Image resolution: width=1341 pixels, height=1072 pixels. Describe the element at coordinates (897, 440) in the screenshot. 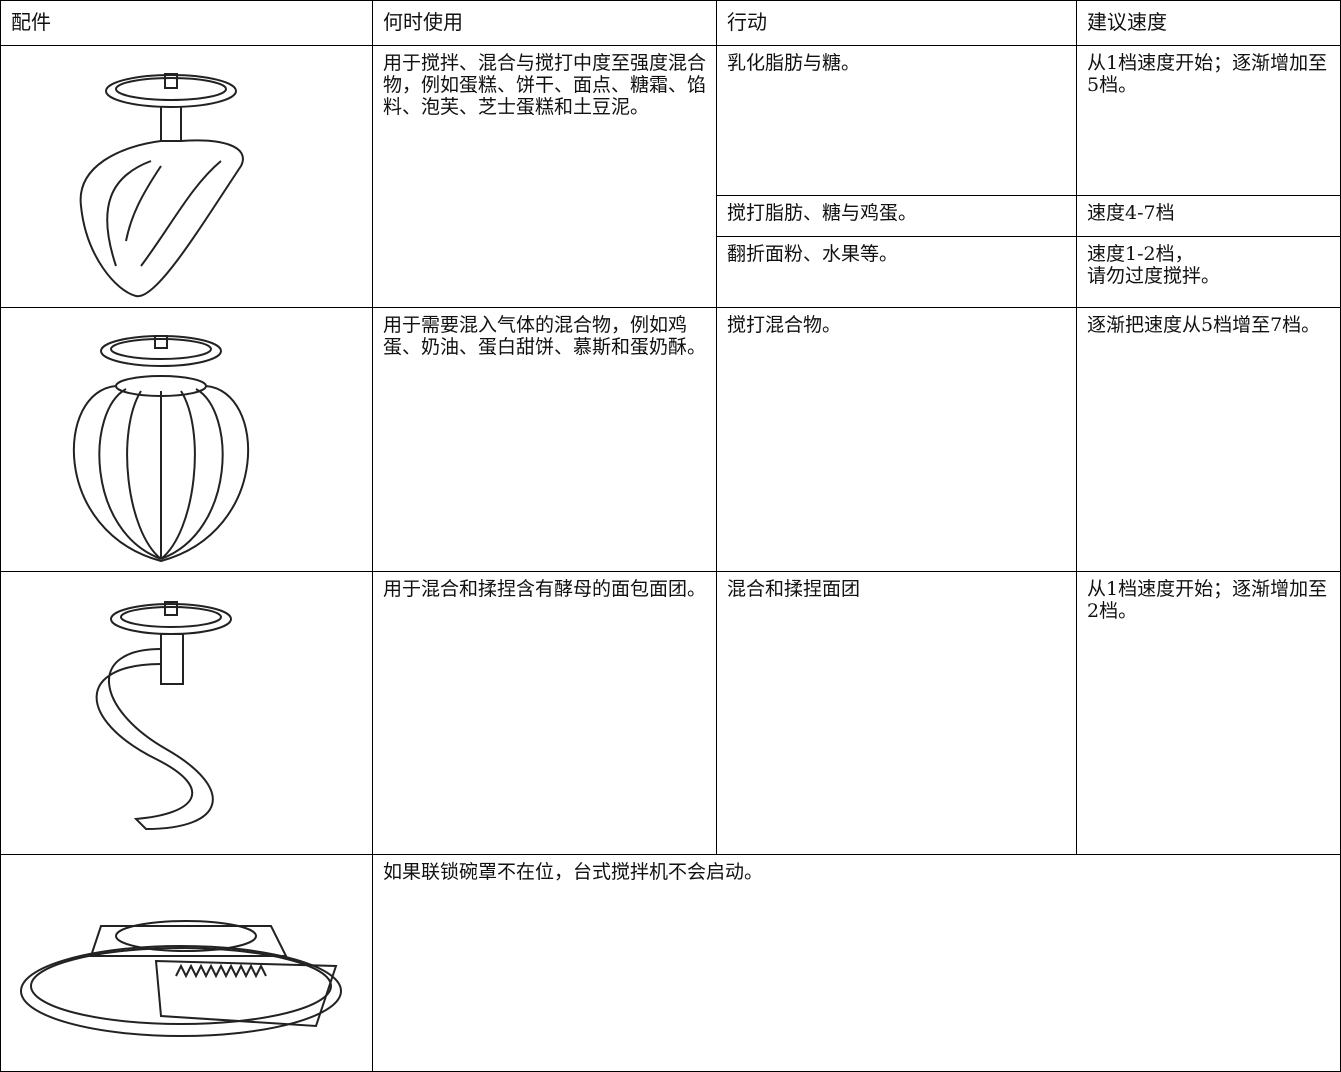

I see `action-cell: 搅打混合物。` at that location.